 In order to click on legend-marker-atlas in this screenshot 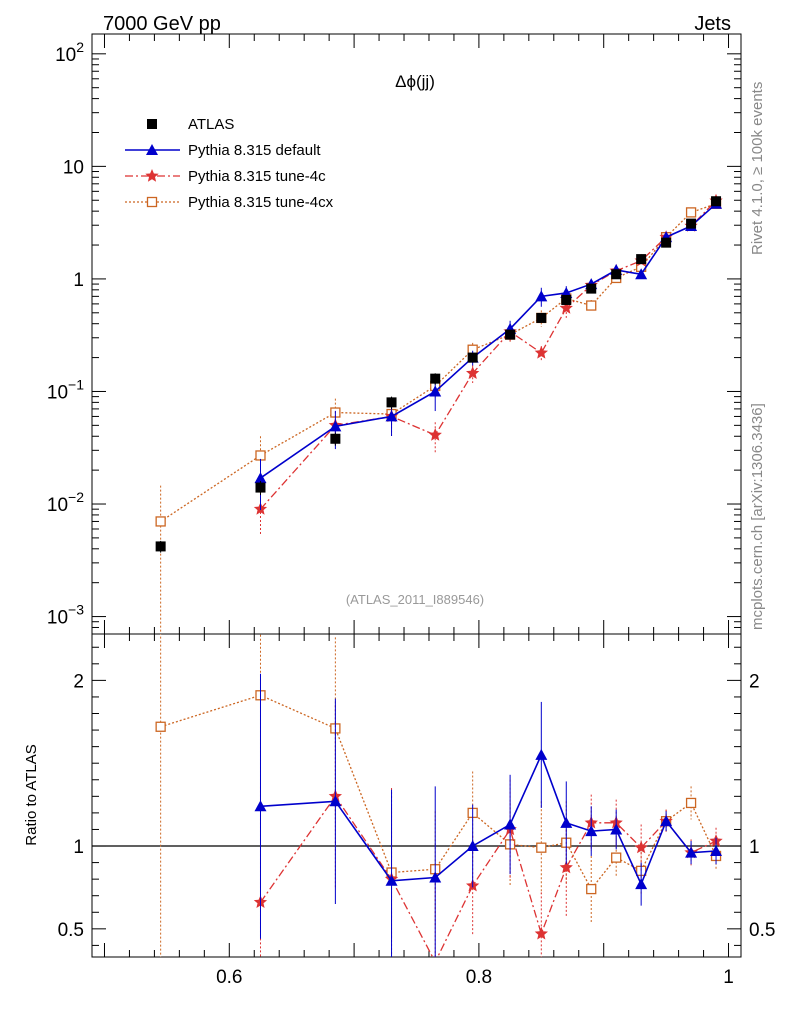, I will do `click(152, 124)`.